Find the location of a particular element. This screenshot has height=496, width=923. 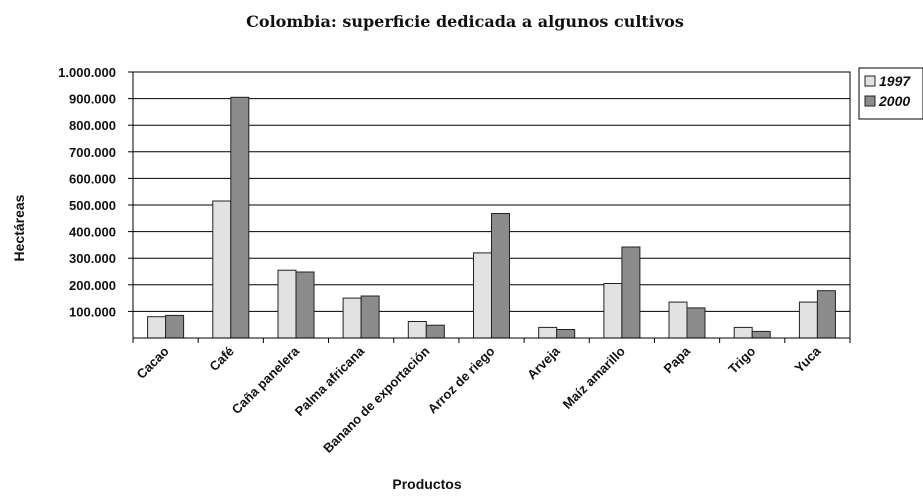

x-tick-label: Arroz de riego is located at coordinates (461, 379).